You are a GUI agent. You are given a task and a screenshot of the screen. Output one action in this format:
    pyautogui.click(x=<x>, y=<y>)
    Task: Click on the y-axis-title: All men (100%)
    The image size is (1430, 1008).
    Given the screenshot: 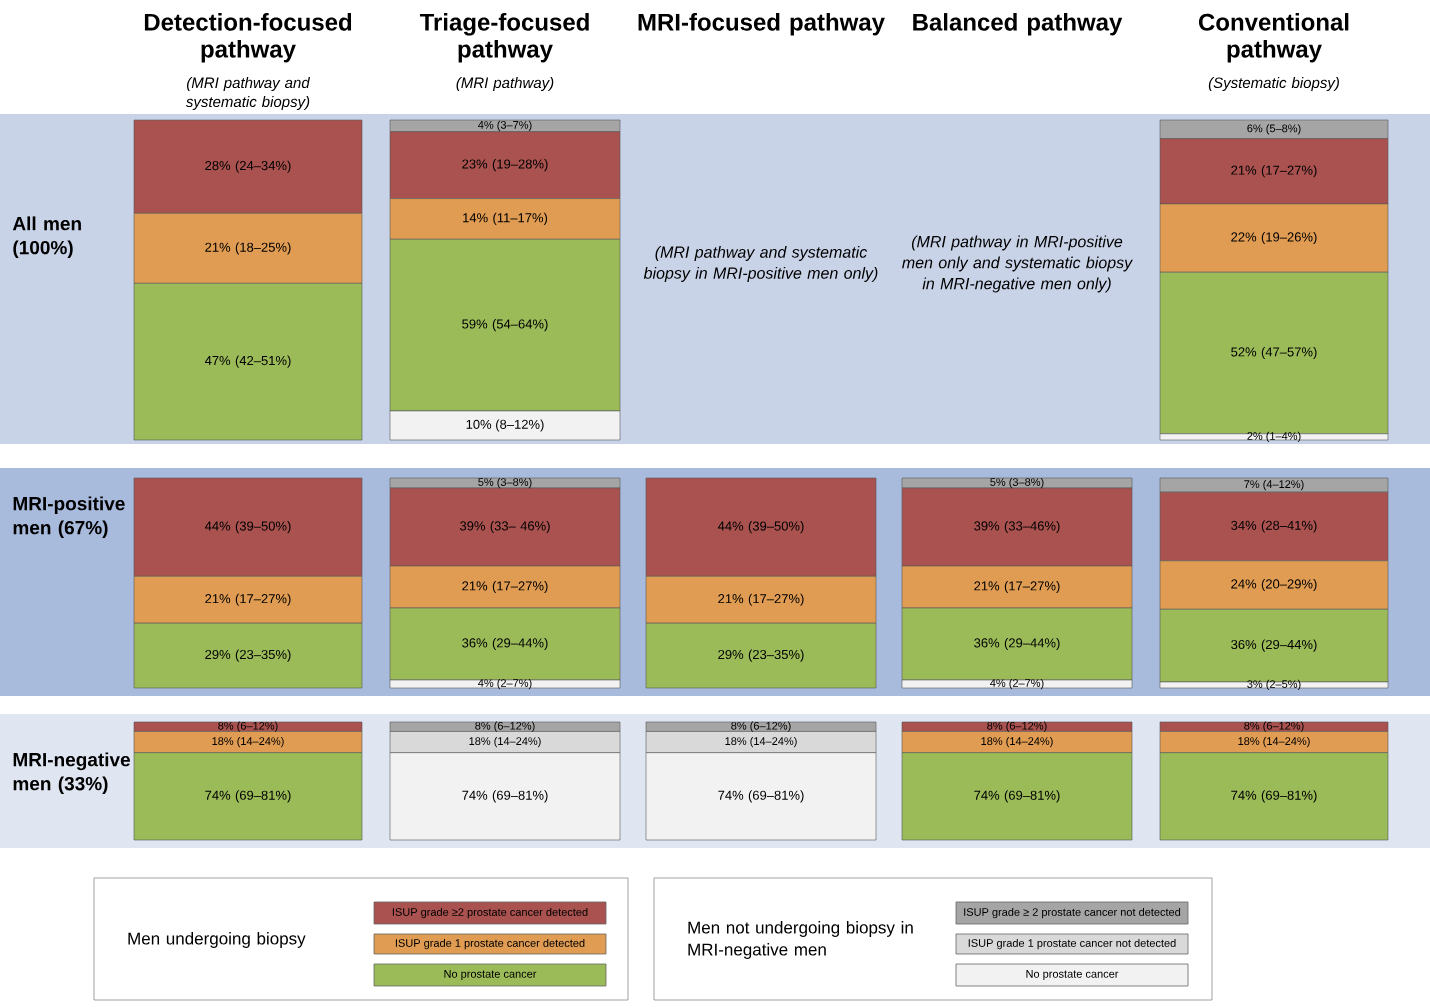 What is the action you would take?
    pyautogui.click(x=46, y=237)
    